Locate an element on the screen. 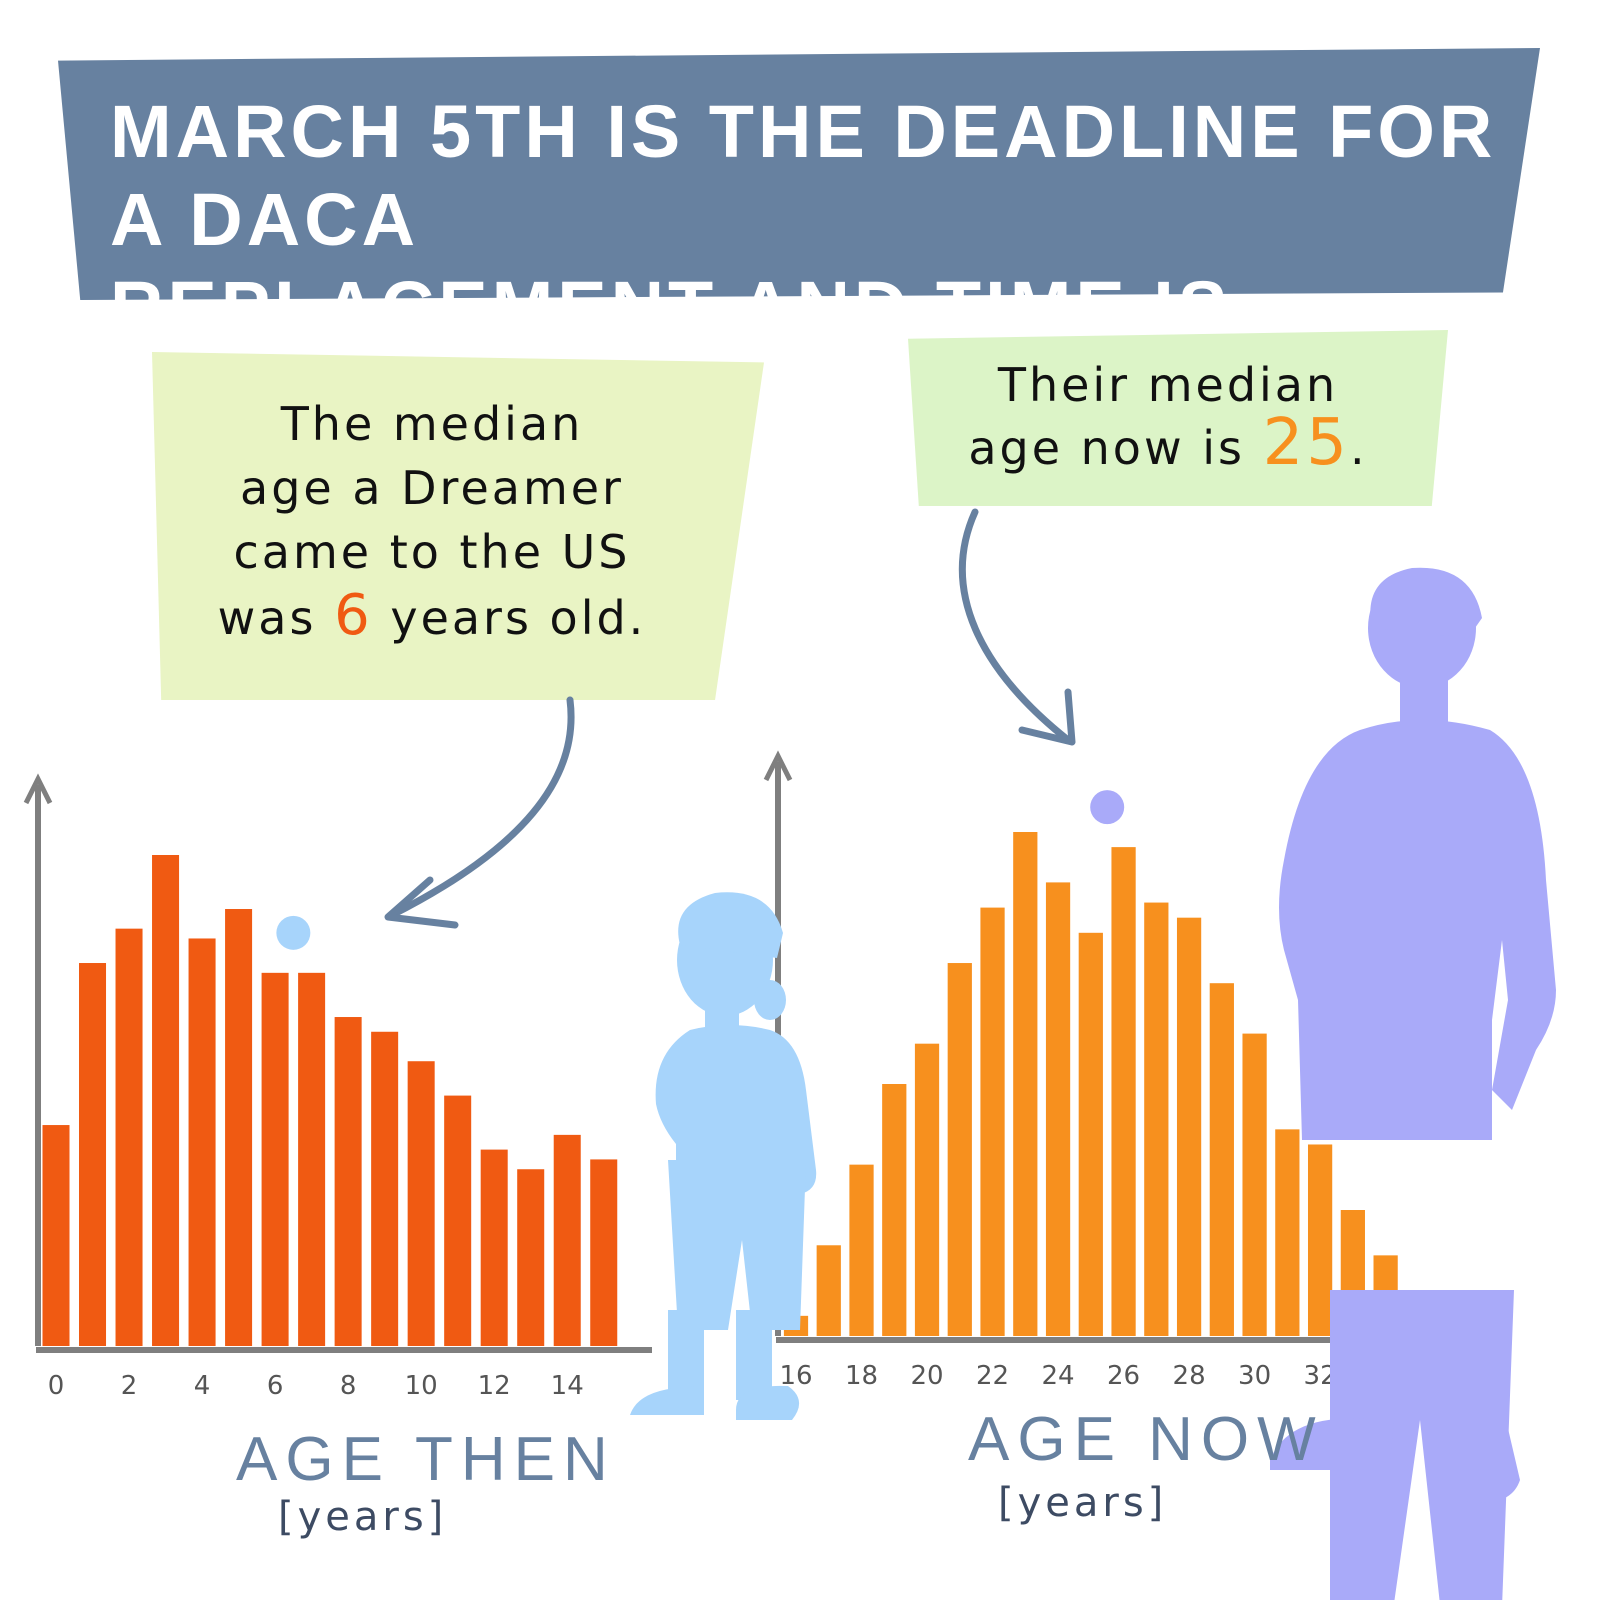  x-tick-label: 30 is located at coordinates (1254, 1376).